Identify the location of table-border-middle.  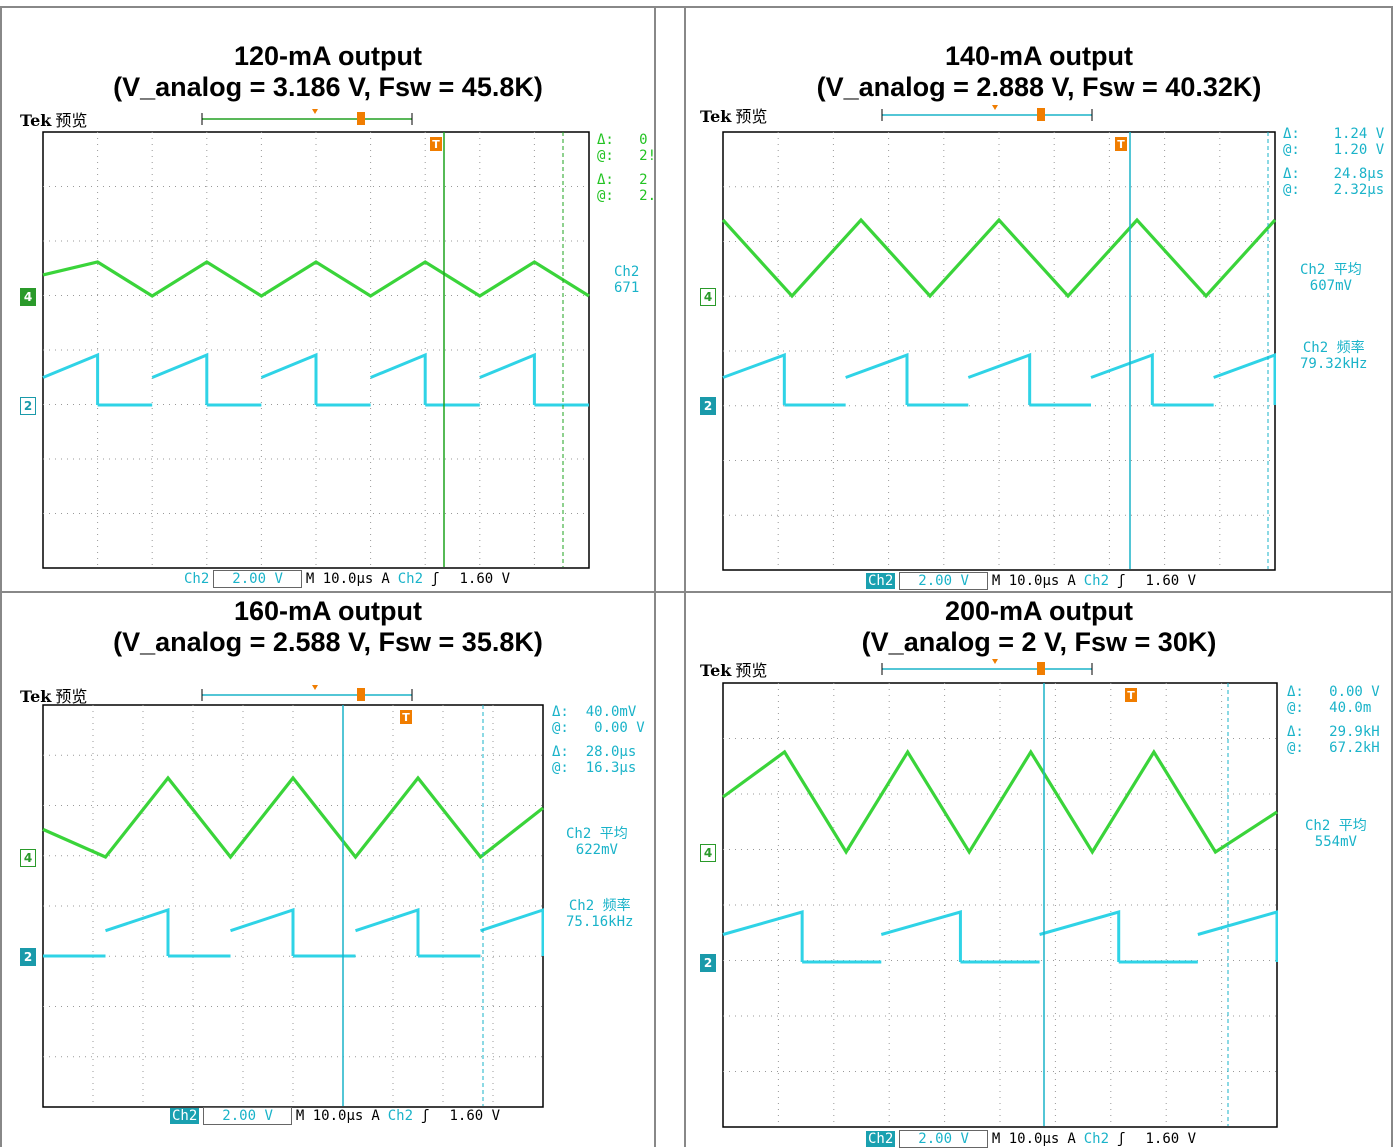
(696, 592).